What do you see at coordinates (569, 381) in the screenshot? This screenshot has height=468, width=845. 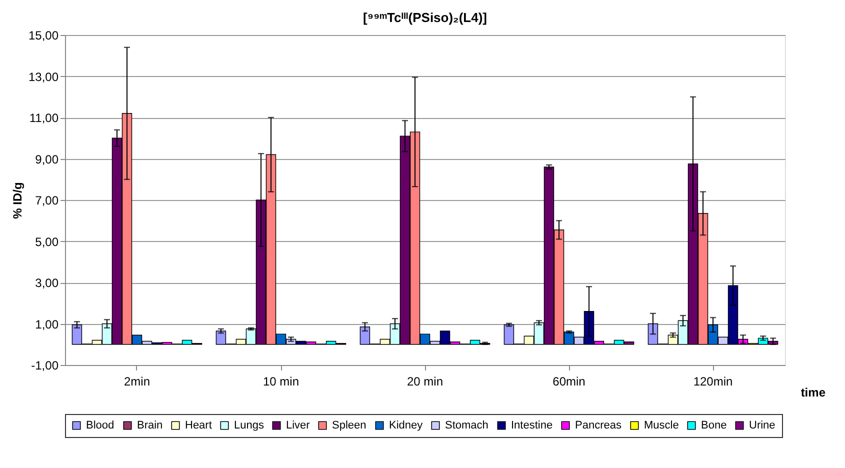 I see `x-tick-label: 60min` at bounding box center [569, 381].